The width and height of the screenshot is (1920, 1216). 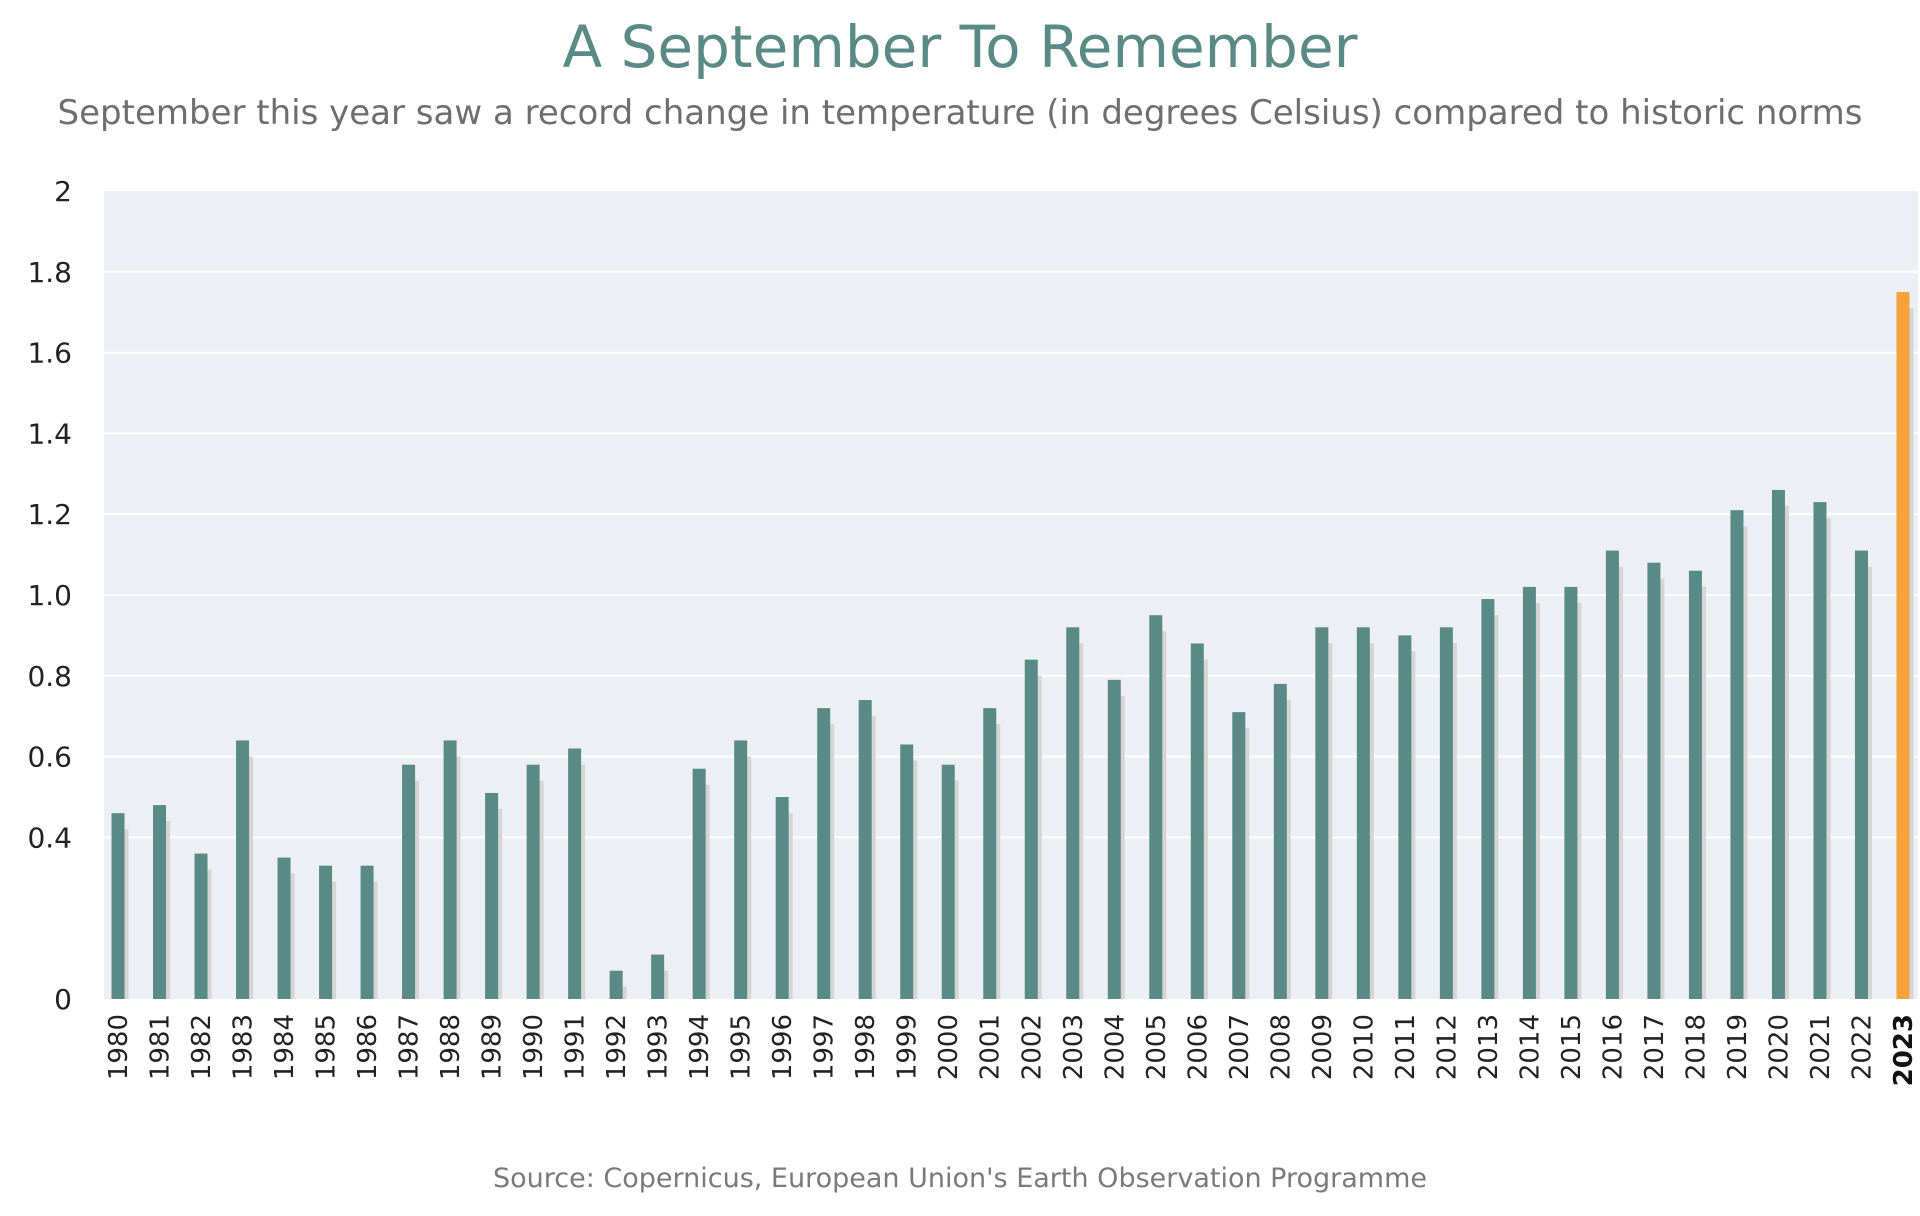 What do you see at coordinates (1488, 799) in the screenshot?
I see `bar-2013` at bounding box center [1488, 799].